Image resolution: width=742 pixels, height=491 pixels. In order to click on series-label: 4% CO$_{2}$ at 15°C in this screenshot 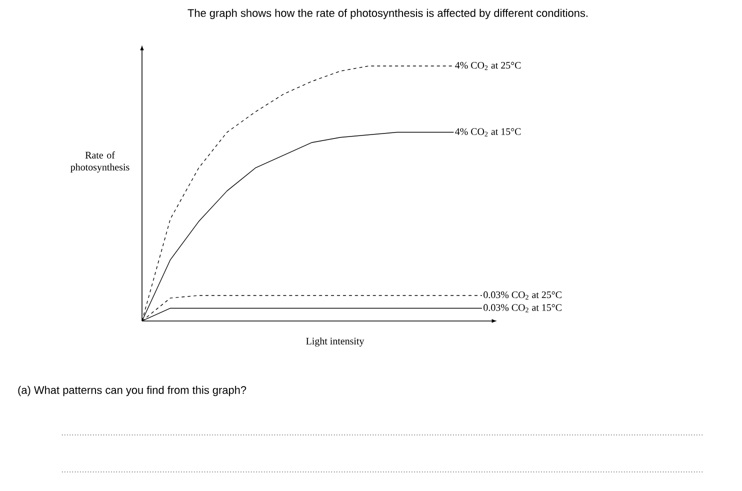, I will do `click(488, 132)`.